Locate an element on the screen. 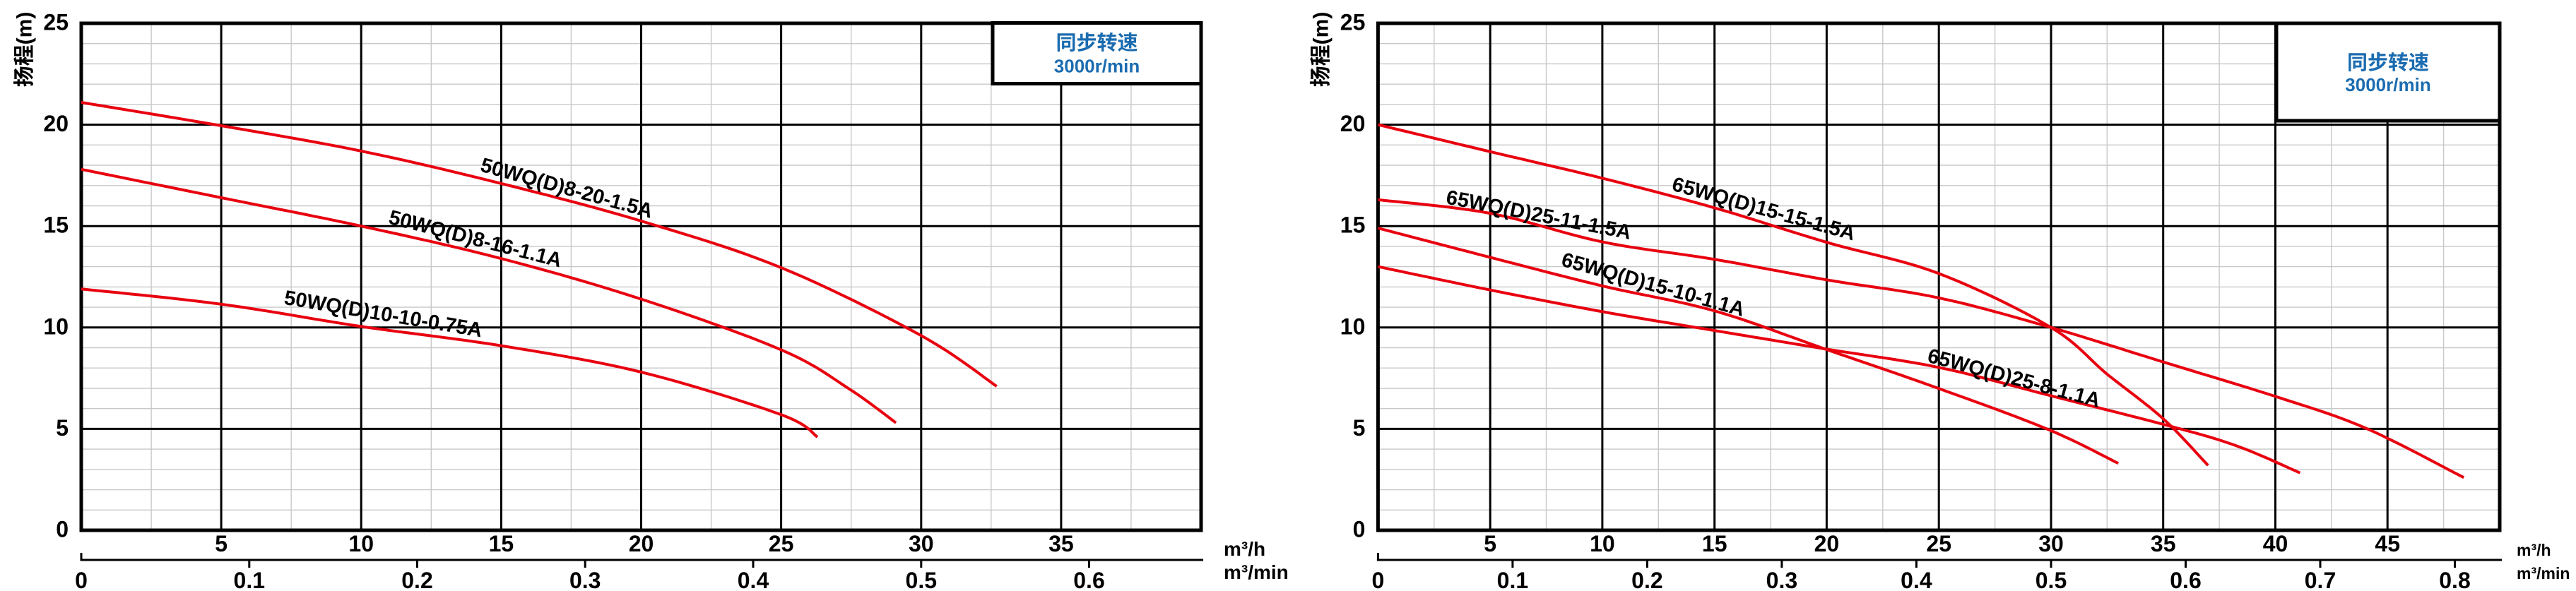 This screenshot has width=2576, height=591. svg-text: 45 is located at coordinates (2387, 543).